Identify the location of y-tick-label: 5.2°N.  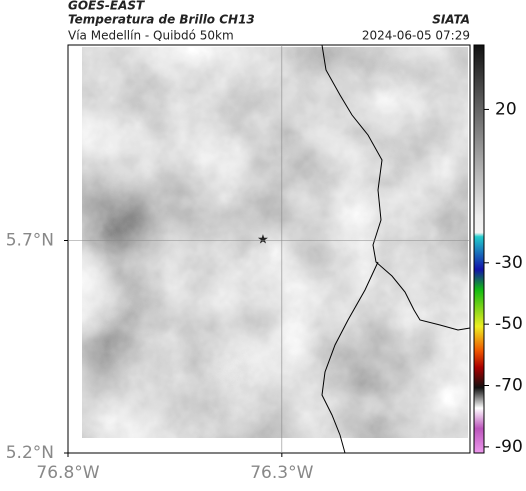
(30, 453).